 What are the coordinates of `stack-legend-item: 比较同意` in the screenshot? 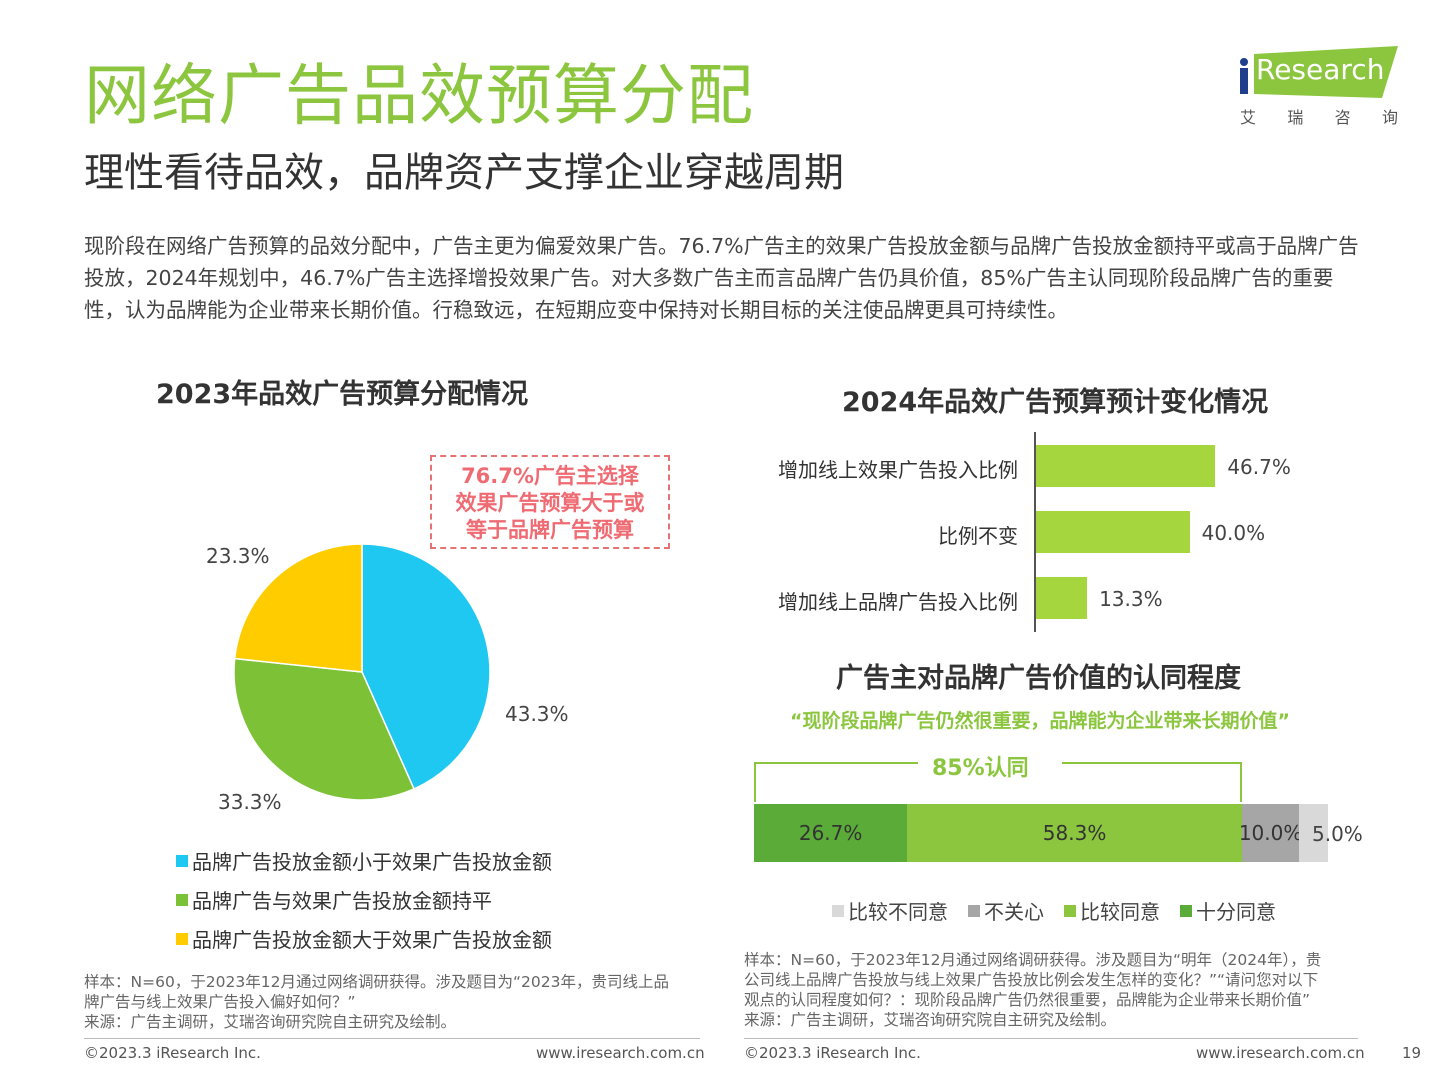 It's located at (1112, 910).